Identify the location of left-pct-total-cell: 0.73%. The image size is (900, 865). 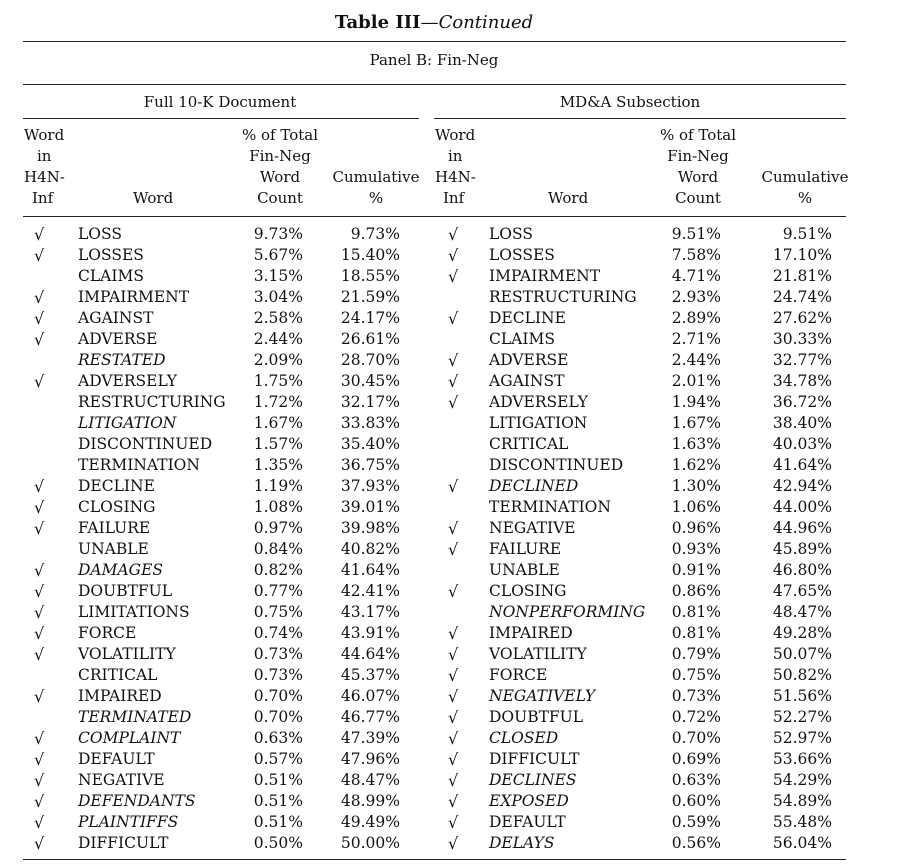
(278, 654).